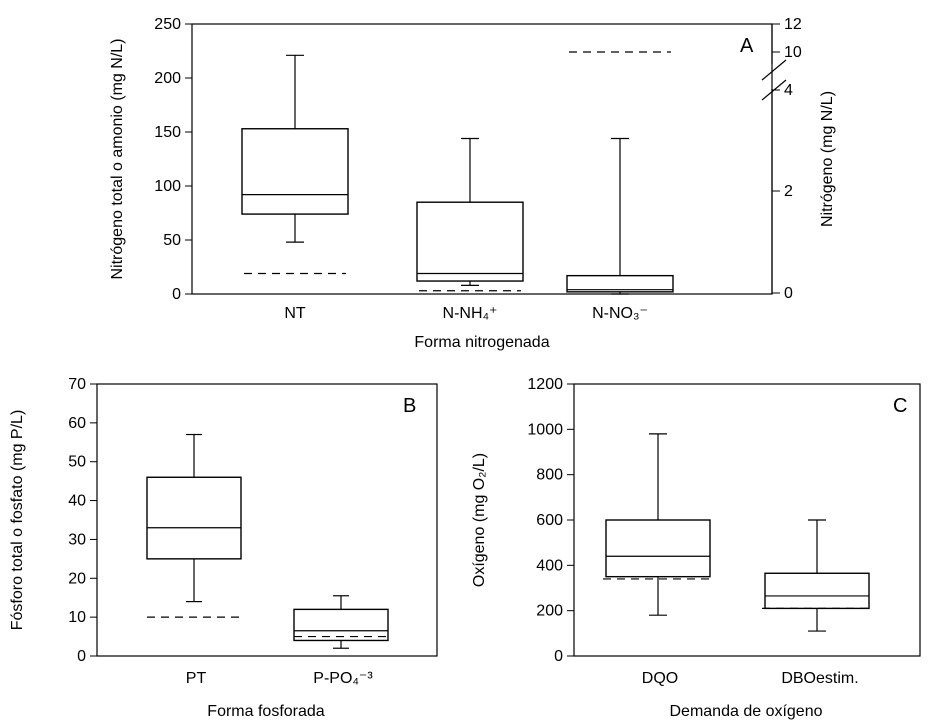  I want to click on y-tick-label: 600, so click(549, 520).